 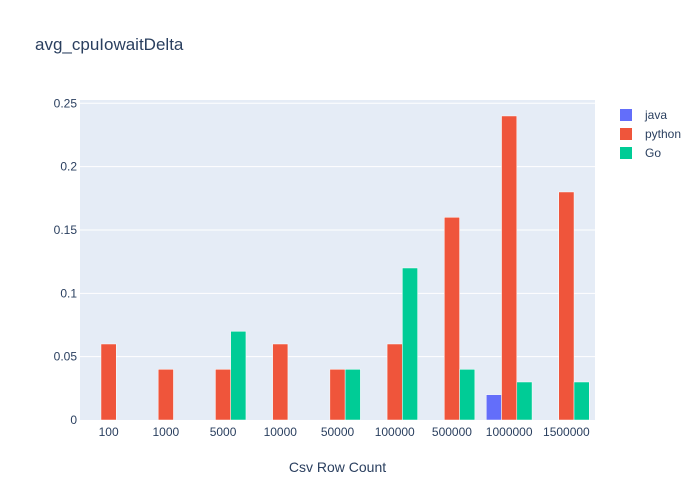 I want to click on x-tick-label: 1500000, so click(x=566, y=432).